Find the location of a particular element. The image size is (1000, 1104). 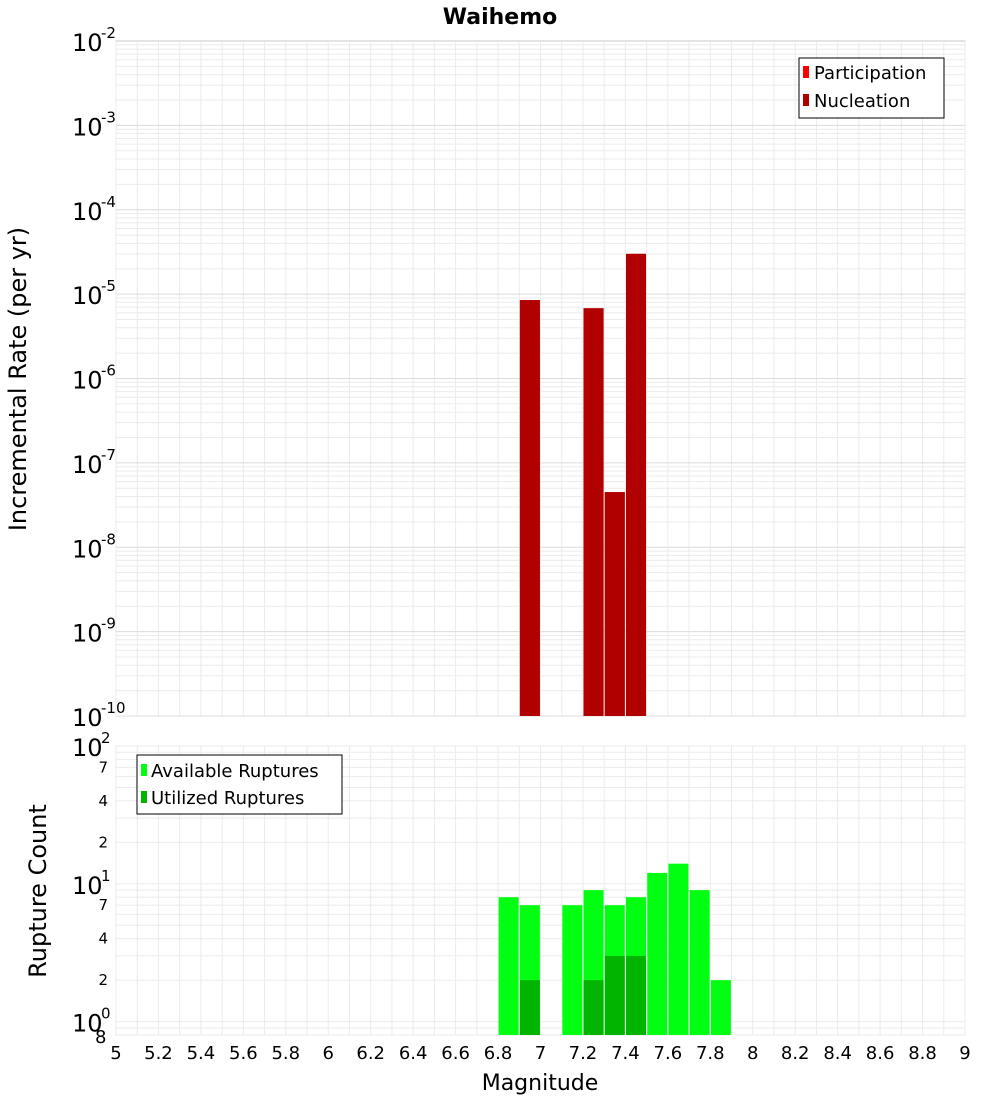

x-tick-label: 5.6 is located at coordinates (243, 1053).